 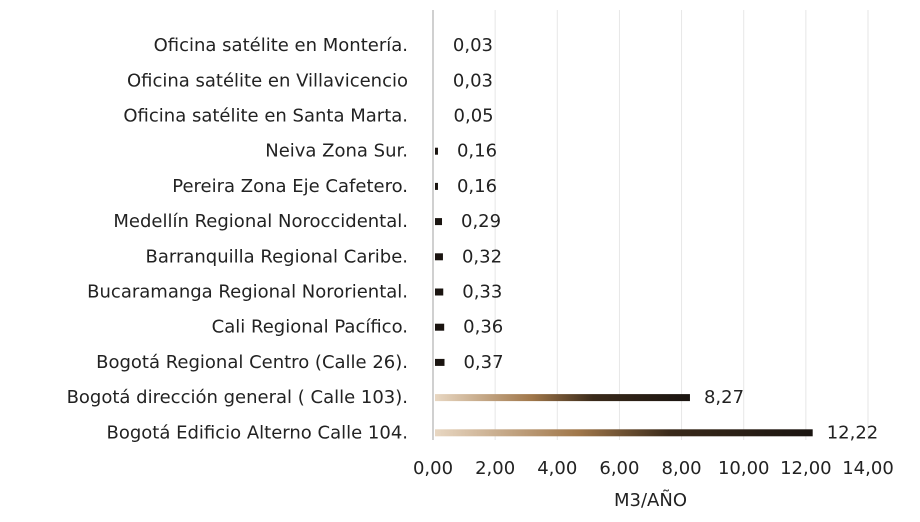 I want to click on category-label: Oficina satélite en Villavicencio, so click(x=267, y=80).